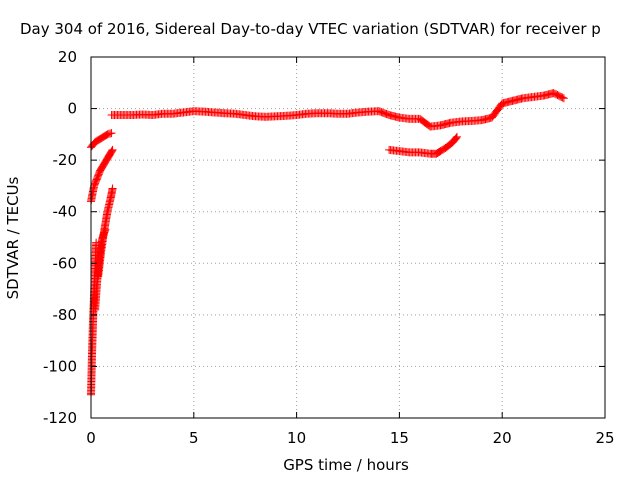  Describe the element at coordinates (194, 438) in the screenshot. I see `x-tick-label: 5` at that location.